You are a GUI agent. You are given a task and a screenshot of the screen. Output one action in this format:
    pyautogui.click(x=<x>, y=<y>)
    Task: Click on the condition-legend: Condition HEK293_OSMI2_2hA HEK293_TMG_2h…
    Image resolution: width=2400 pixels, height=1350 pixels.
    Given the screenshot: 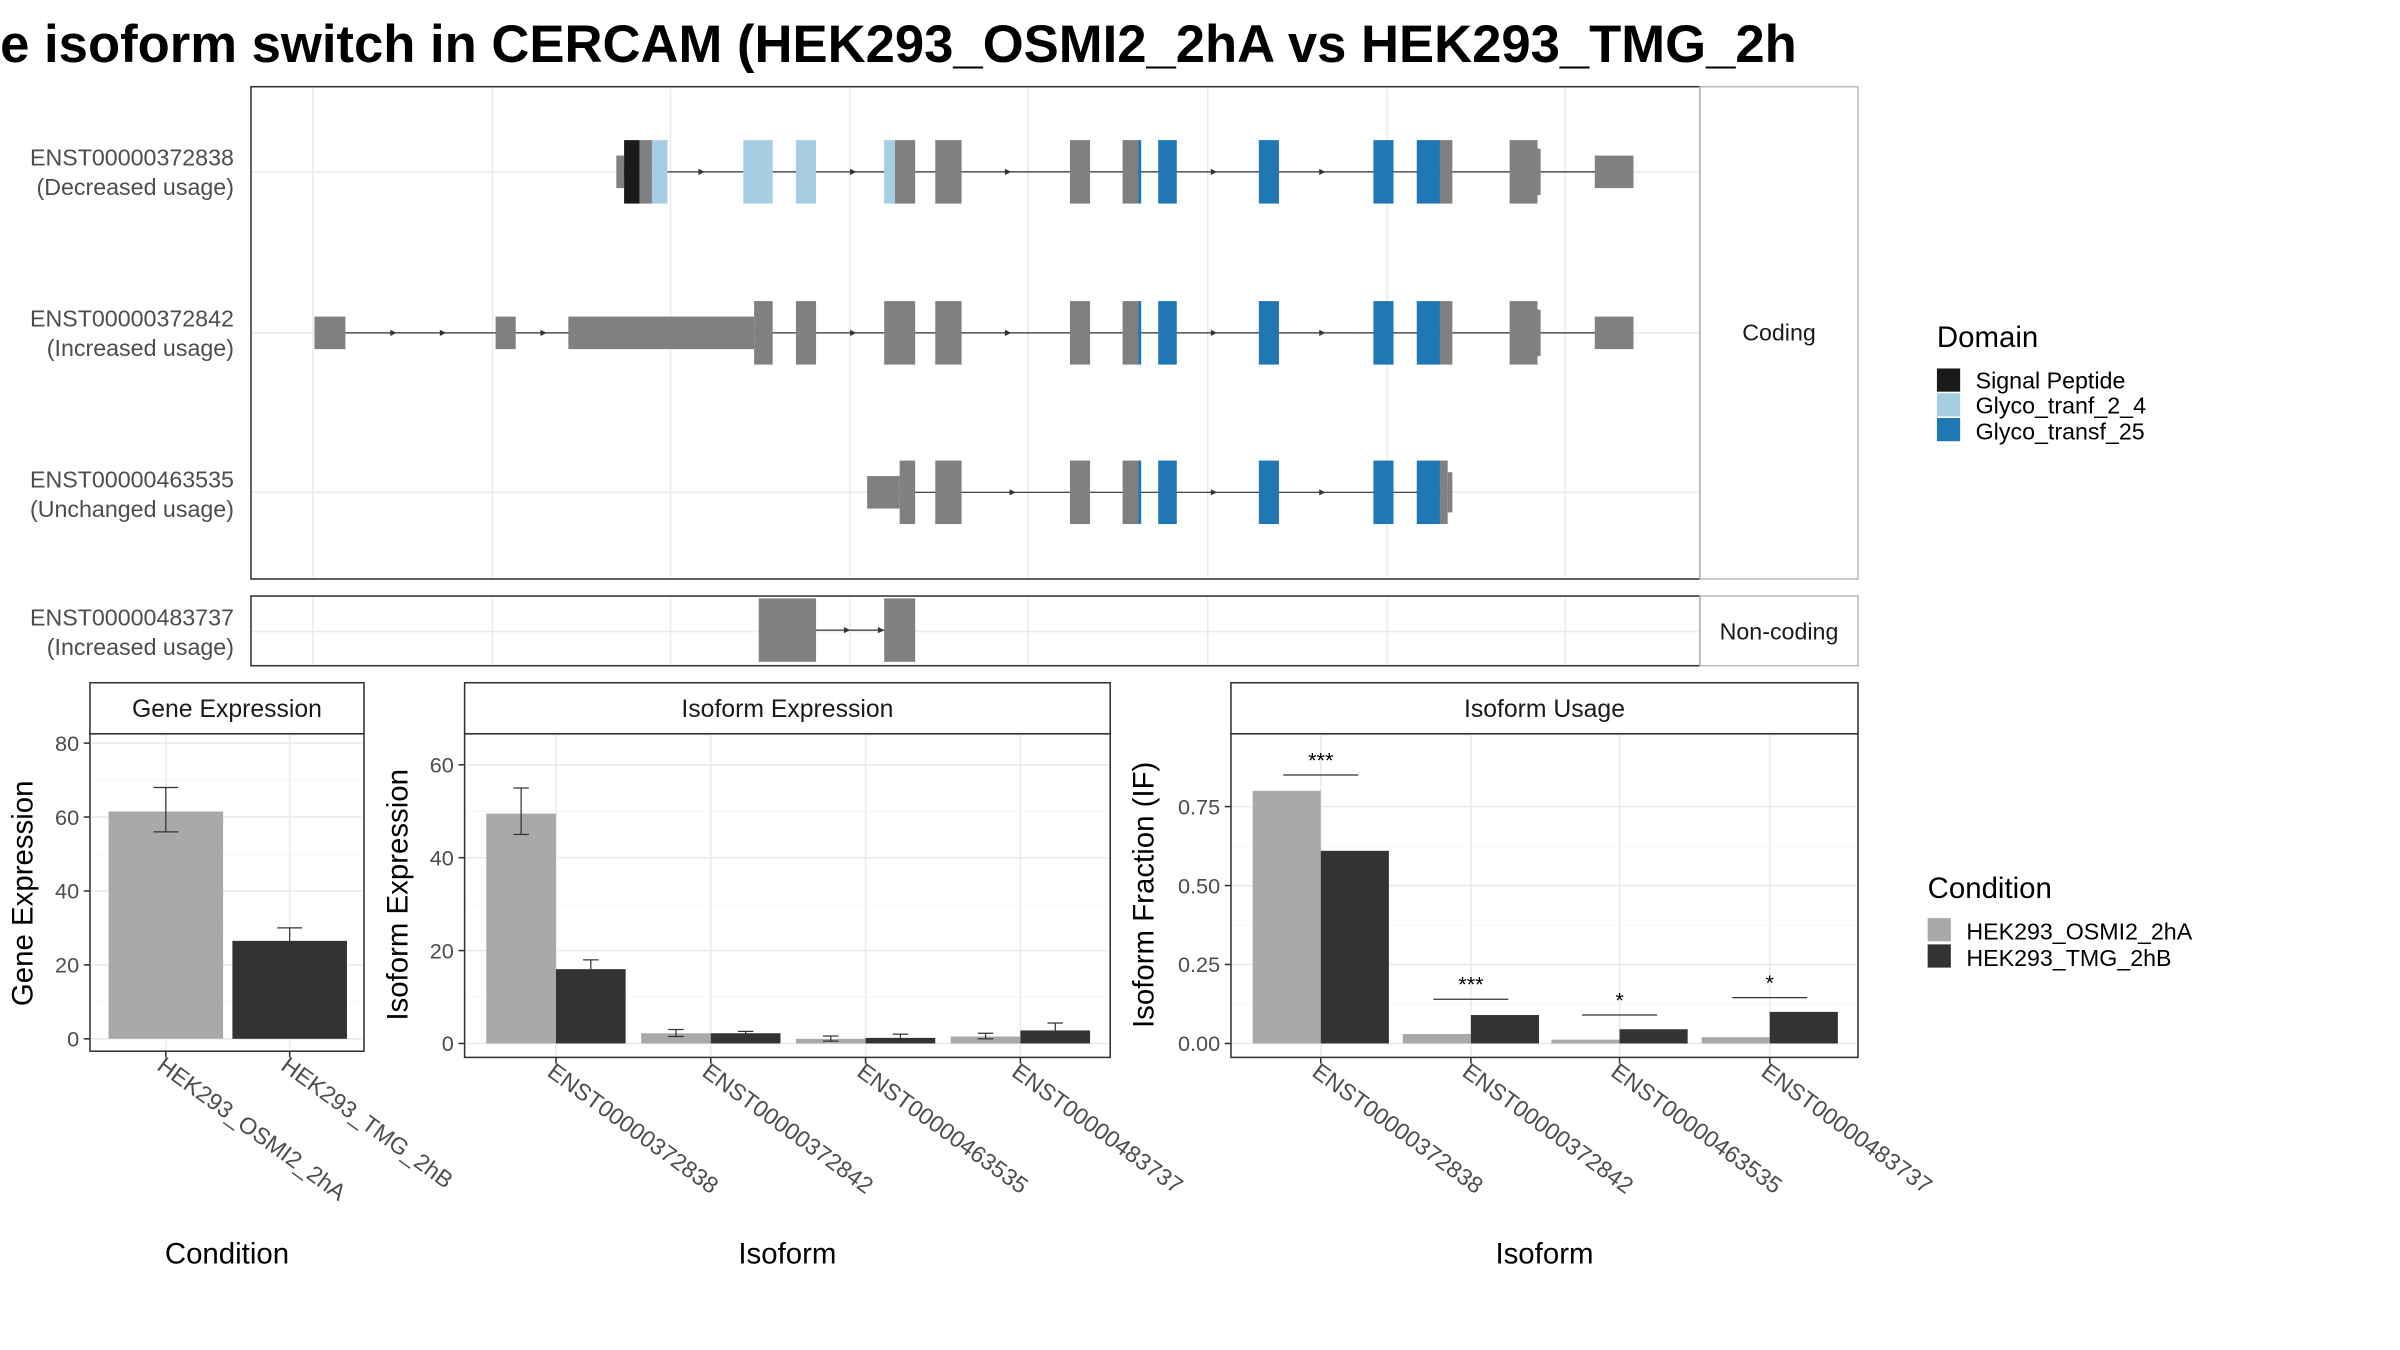 What is the action you would take?
    pyautogui.click(x=2060, y=921)
    